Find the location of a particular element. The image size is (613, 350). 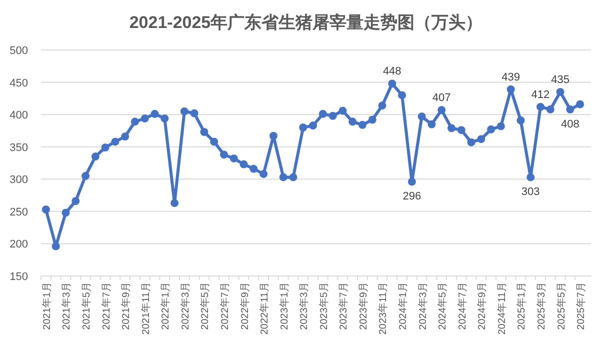

x-tick-label: 2023年9月 is located at coordinates (363, 306).